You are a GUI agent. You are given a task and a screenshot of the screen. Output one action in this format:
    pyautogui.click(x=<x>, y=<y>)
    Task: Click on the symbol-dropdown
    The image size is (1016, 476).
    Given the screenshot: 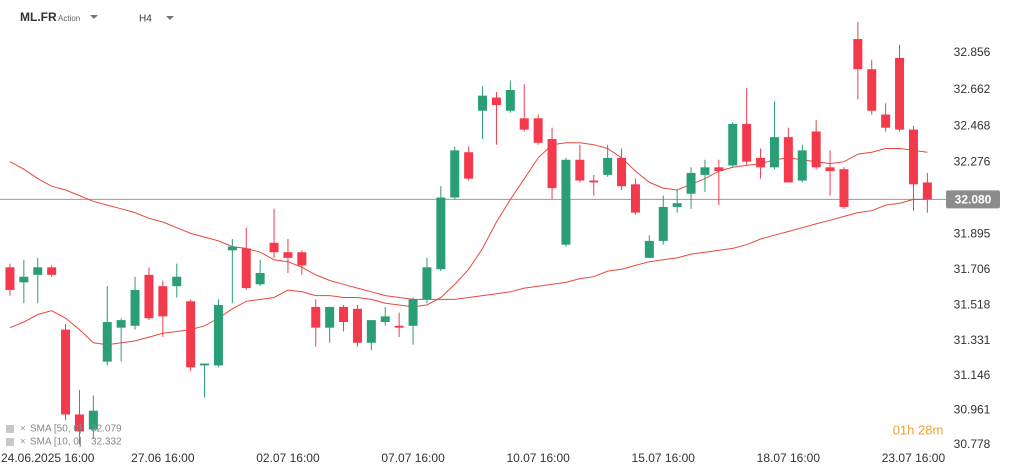 What is the action you would take?
    pyautogui.click(x=94, y=17)
    